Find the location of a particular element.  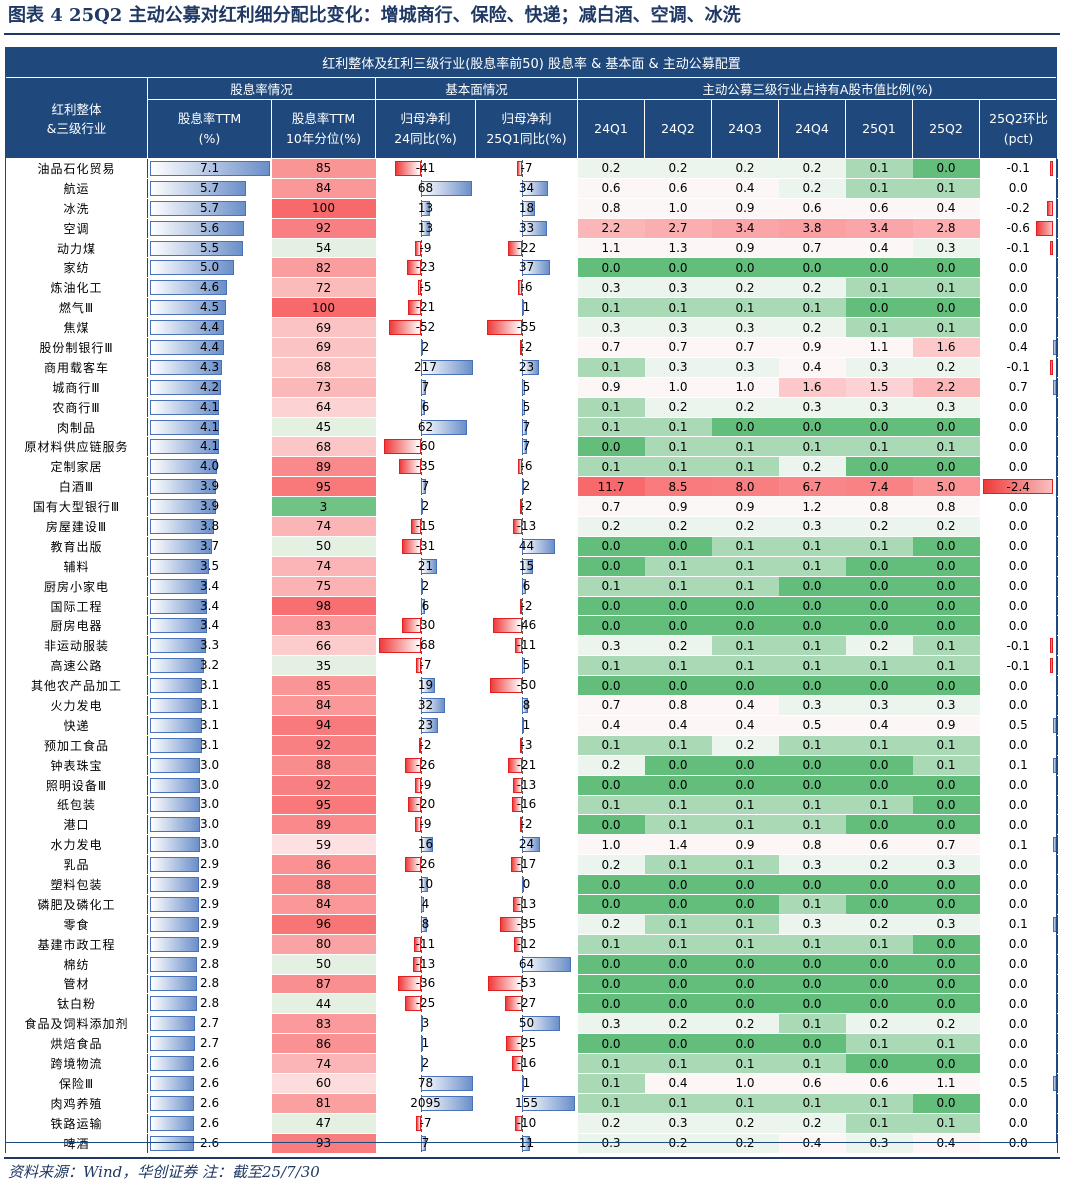

net-profit-24-value: 13 is located at coordinates (425, 227).